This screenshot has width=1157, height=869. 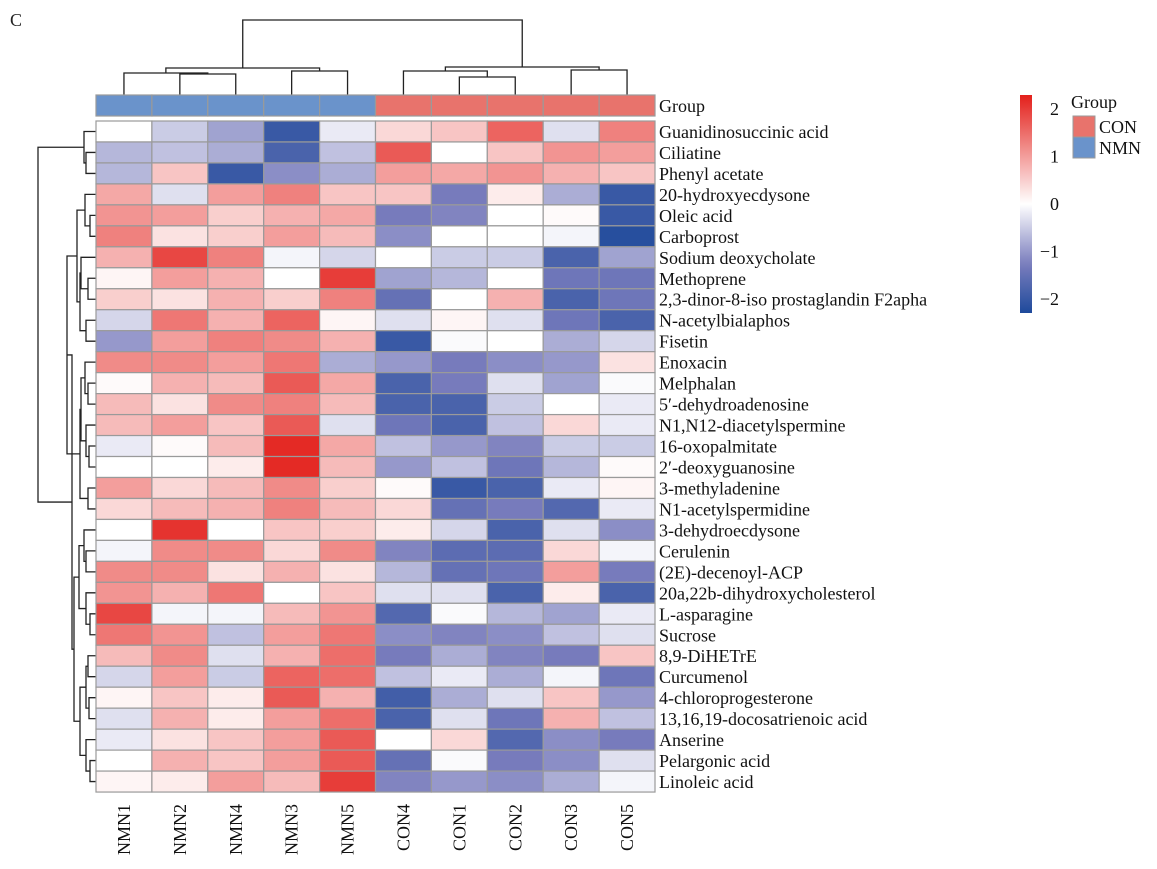 I want to click on row-label: N1-acetylspermidine, so click(x=734, y=509).